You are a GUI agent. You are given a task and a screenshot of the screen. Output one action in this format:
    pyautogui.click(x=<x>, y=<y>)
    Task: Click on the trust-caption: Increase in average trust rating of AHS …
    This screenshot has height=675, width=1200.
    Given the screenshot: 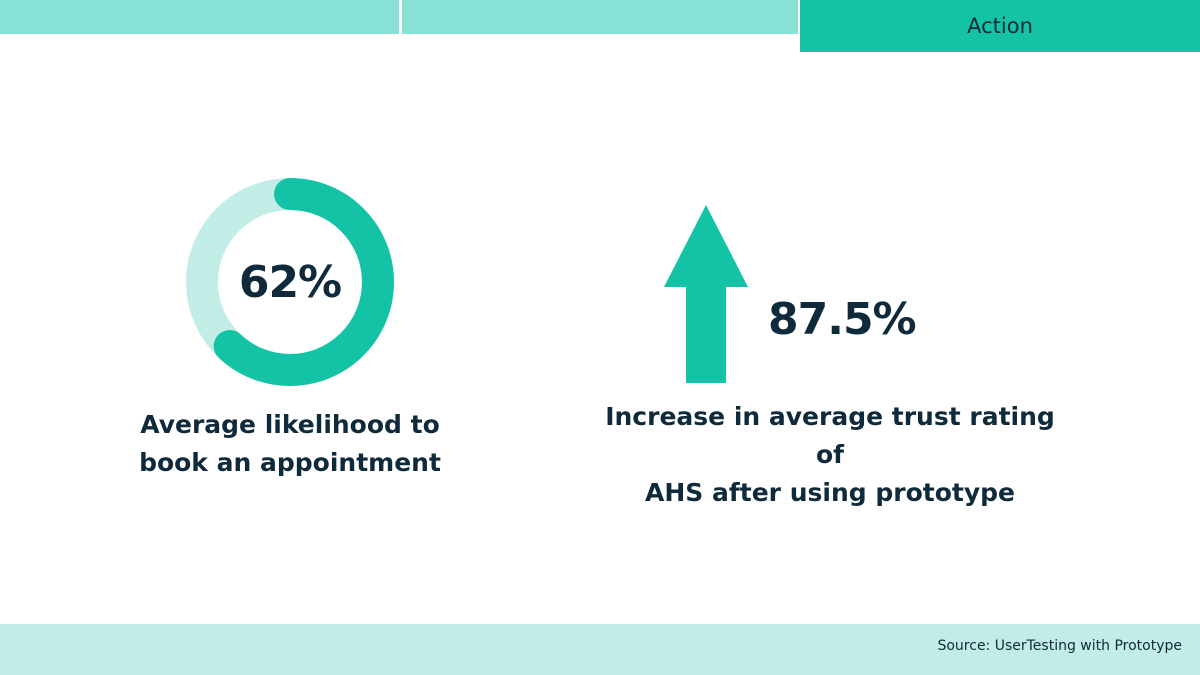 What is the action you would take?
    pyautogui.click(x=830, y=455)
    